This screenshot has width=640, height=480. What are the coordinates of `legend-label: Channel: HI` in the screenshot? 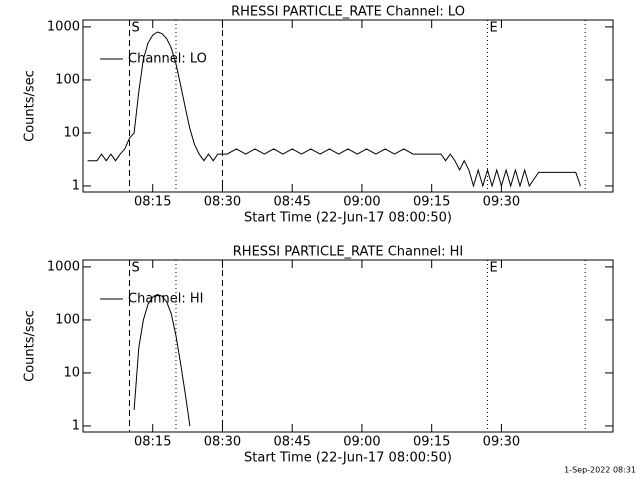 It's located at (166, 299).